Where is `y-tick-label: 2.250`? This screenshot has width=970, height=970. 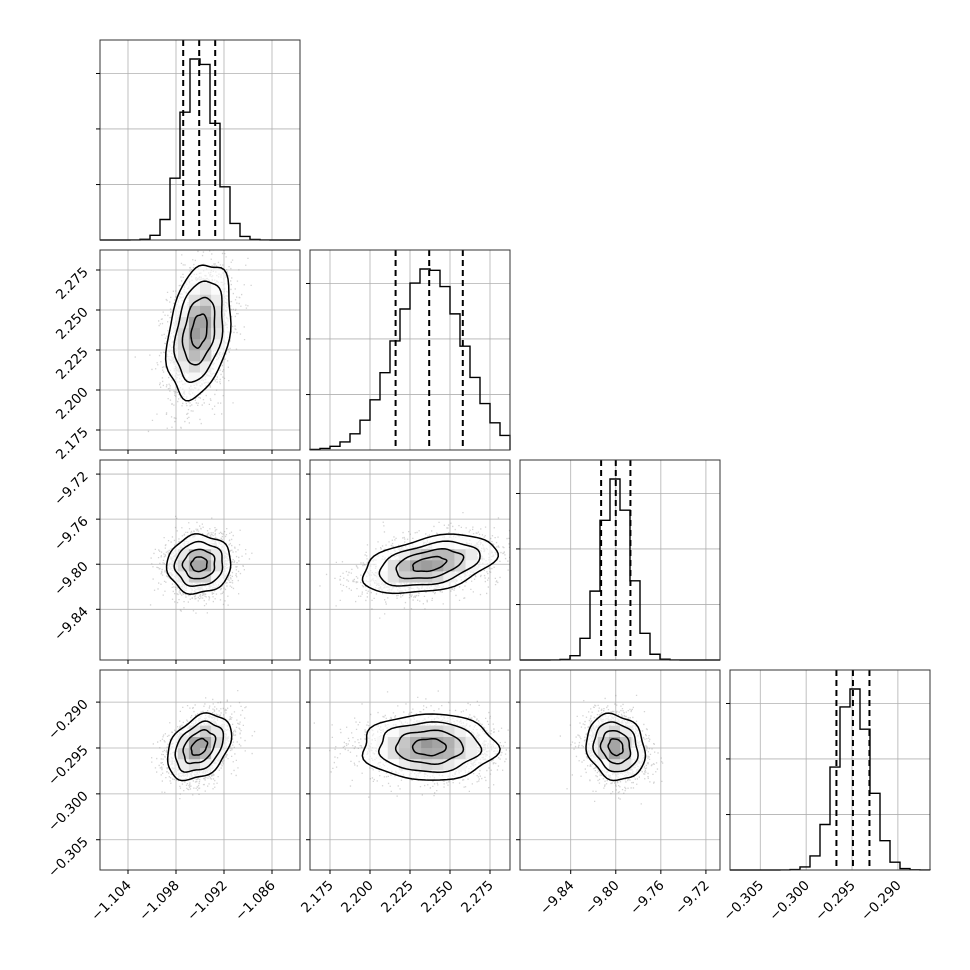
y-tick-label: 2.250 is located at coordinates (72, 323).